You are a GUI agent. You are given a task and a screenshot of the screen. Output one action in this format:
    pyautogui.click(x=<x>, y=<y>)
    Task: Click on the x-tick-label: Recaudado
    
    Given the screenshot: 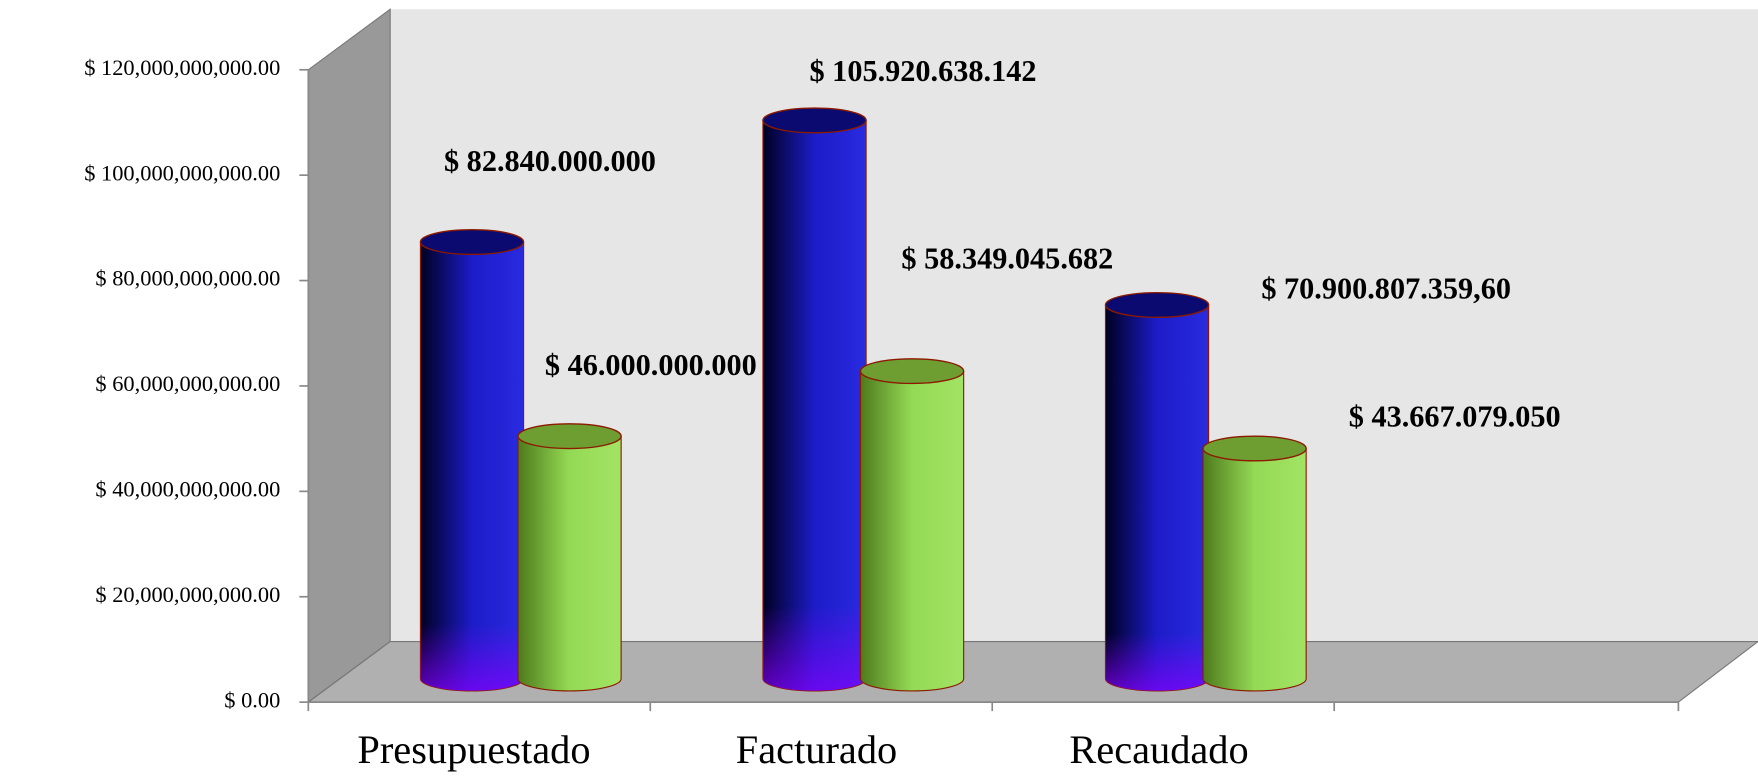 What is the action you would take?
    pyautogui.click(x=1158, y=749)
    